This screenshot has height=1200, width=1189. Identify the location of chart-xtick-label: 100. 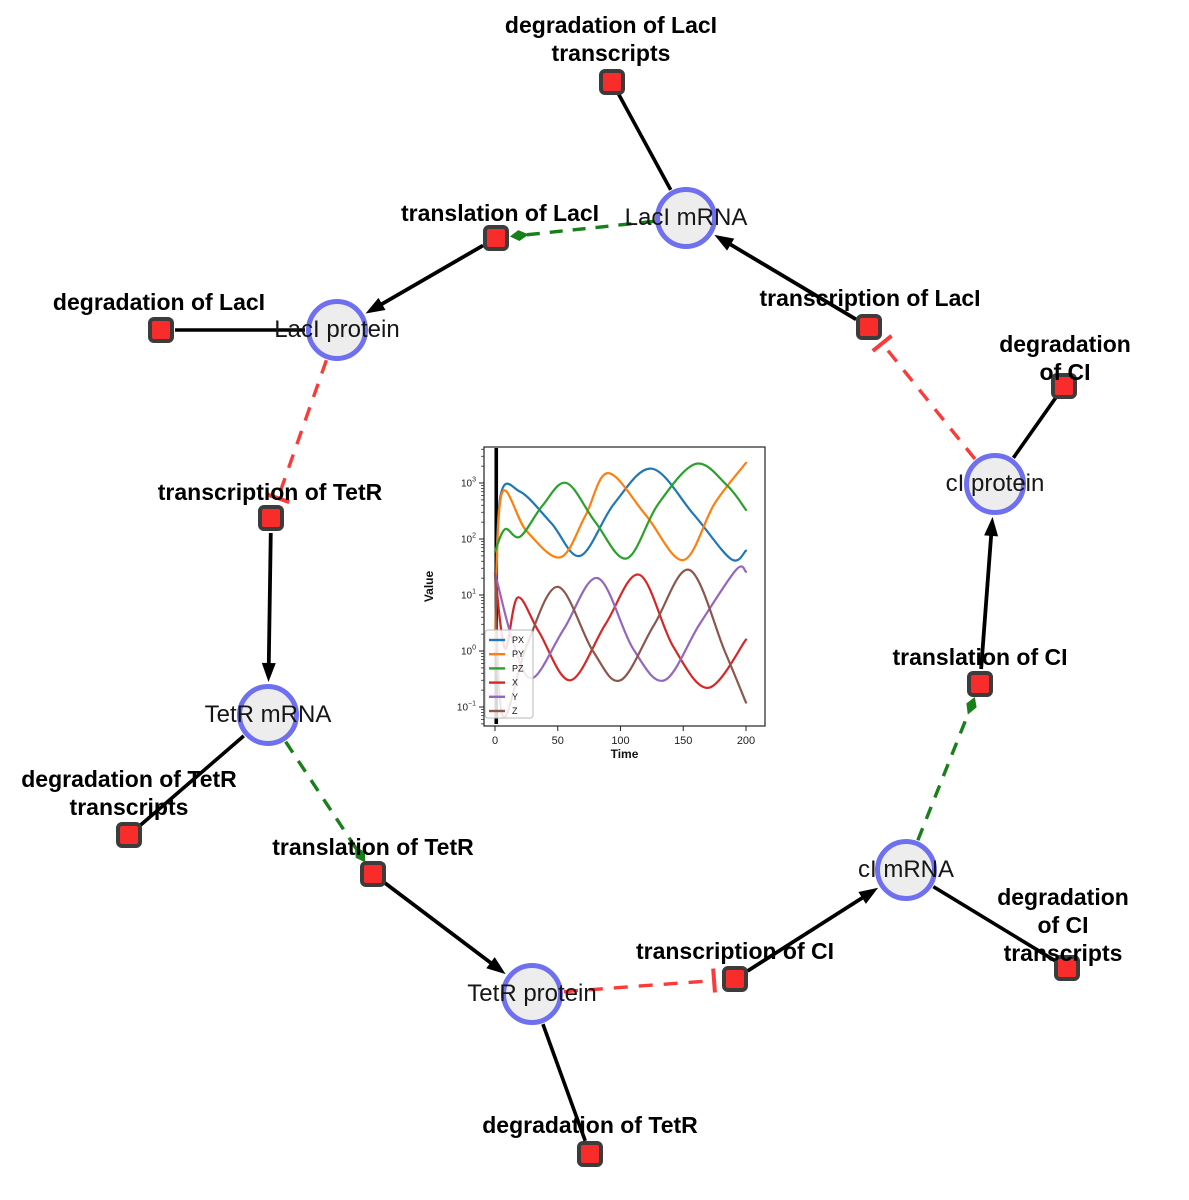
(620, 741).